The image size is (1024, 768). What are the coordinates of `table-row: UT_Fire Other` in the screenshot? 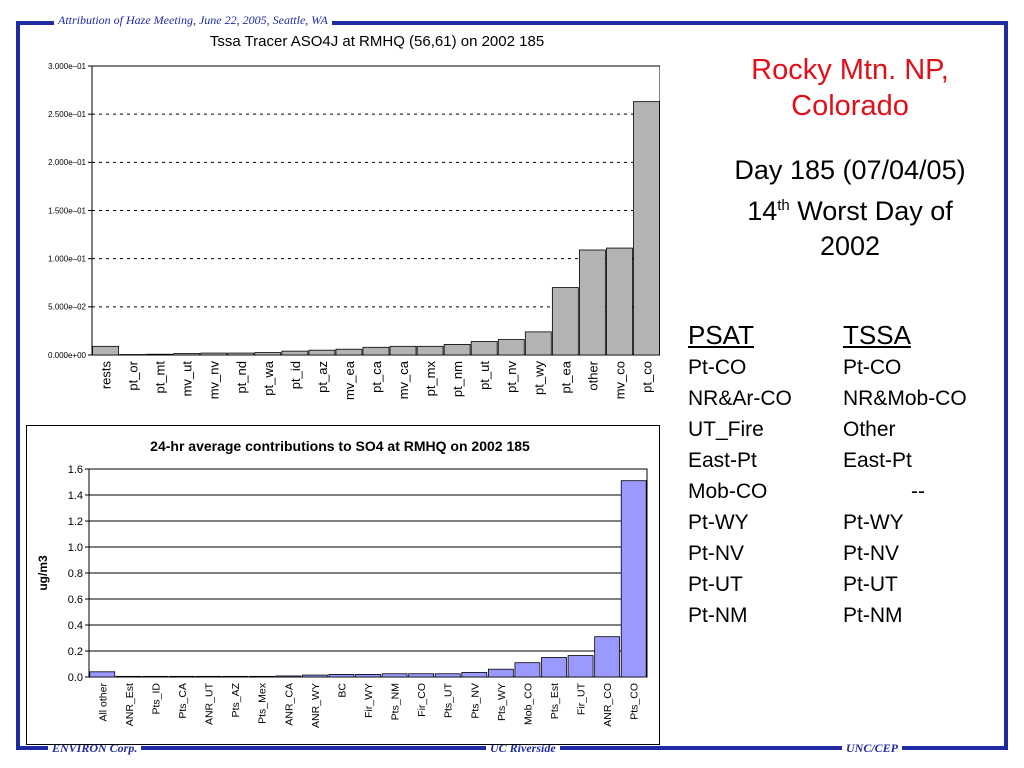 It's located at (845, 429).